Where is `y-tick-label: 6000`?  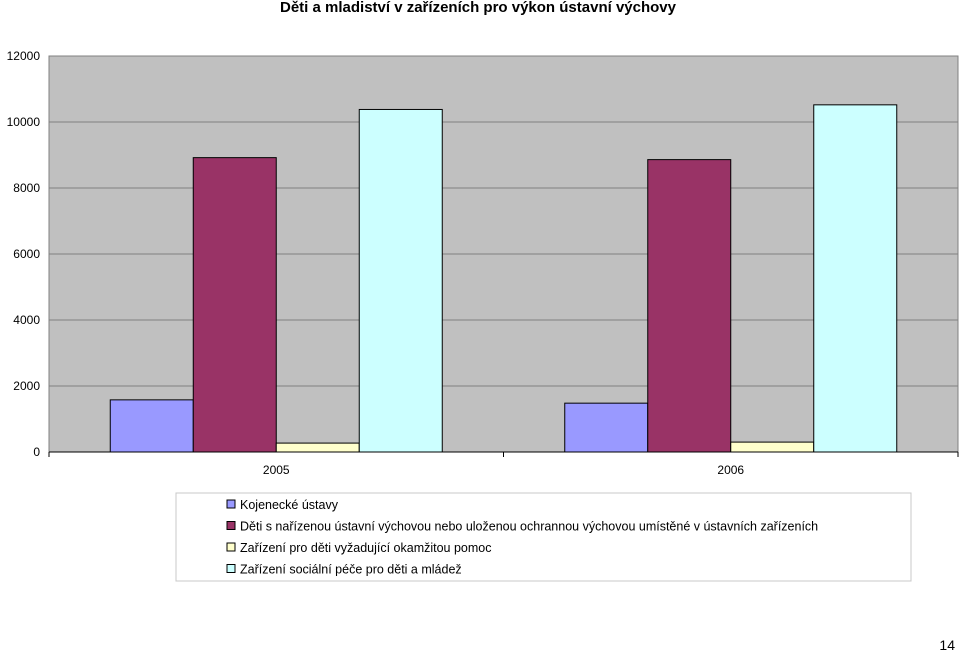
y-tick-label: 6000 is located at coordinates (26, 254).